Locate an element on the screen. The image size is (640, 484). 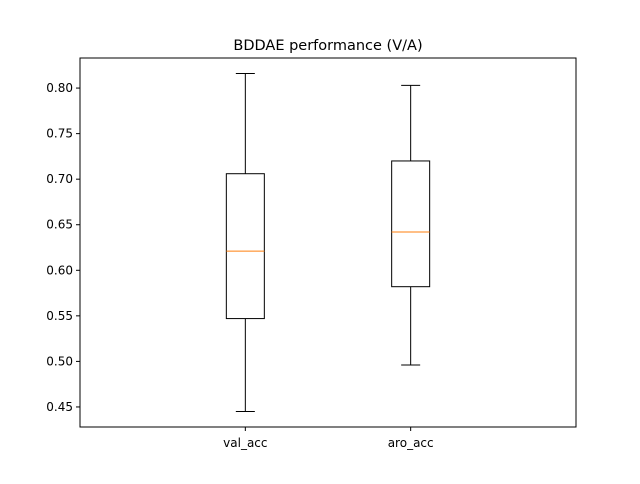
y-tick-label: 0.60 is located at coordinates (59, 270).